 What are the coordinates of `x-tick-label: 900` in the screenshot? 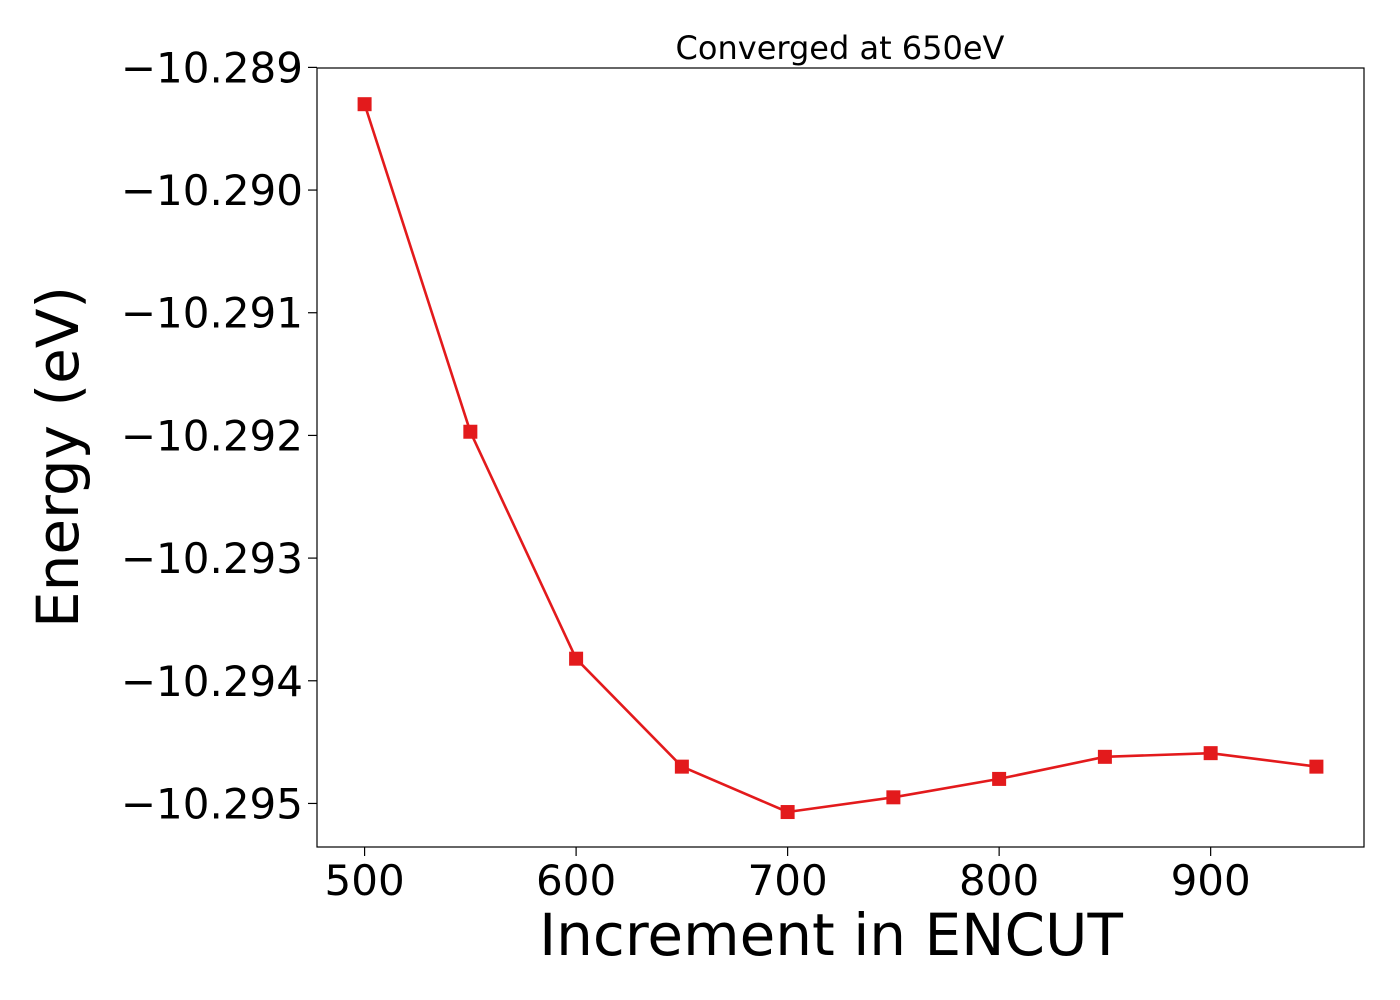 It's located at (1211, 880).